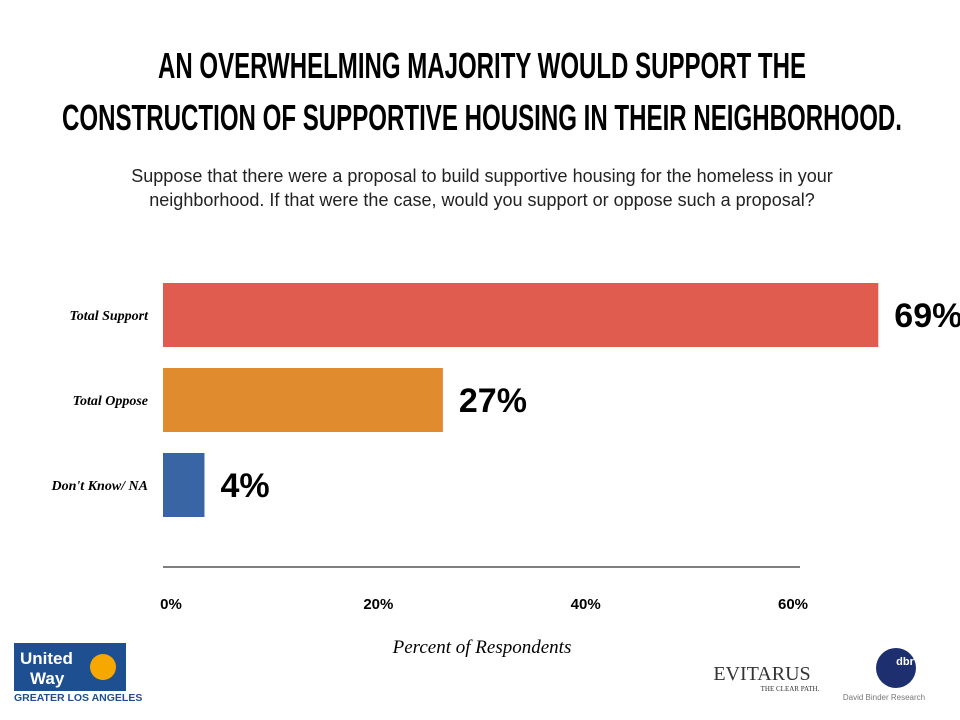 The image size is (960, 720). What do you see at coordinates (905, 662) in the screenshot?
I see `logo-text: dbr` at bounding box center [905, 662].